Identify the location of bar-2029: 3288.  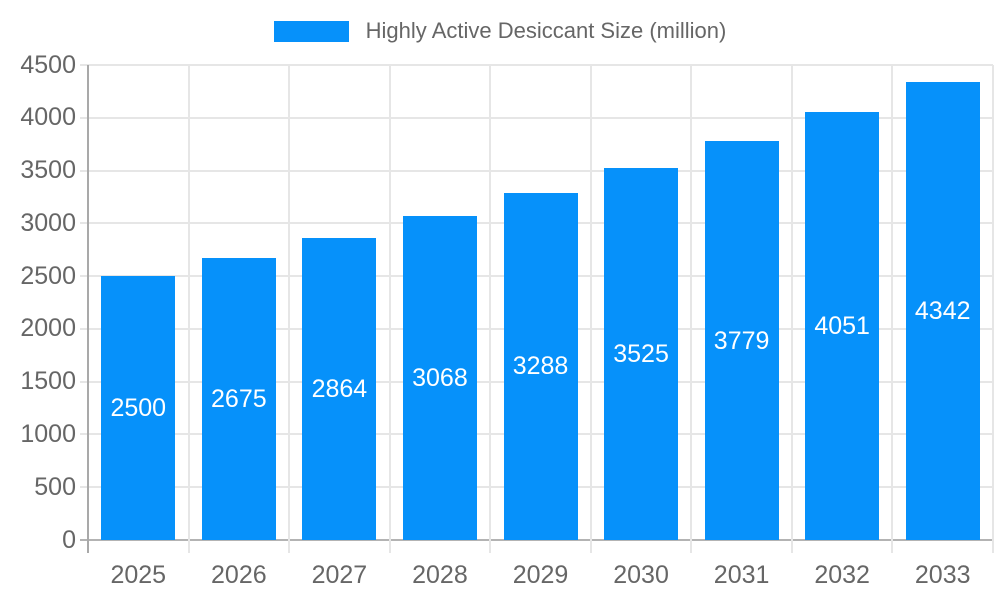
(540, 366).